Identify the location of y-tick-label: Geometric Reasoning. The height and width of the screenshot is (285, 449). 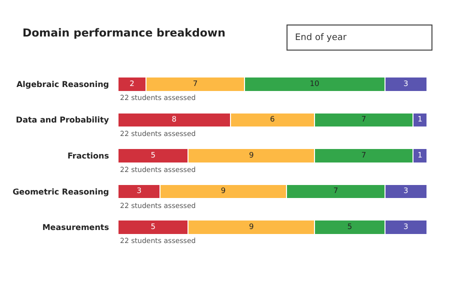
(61, 191).